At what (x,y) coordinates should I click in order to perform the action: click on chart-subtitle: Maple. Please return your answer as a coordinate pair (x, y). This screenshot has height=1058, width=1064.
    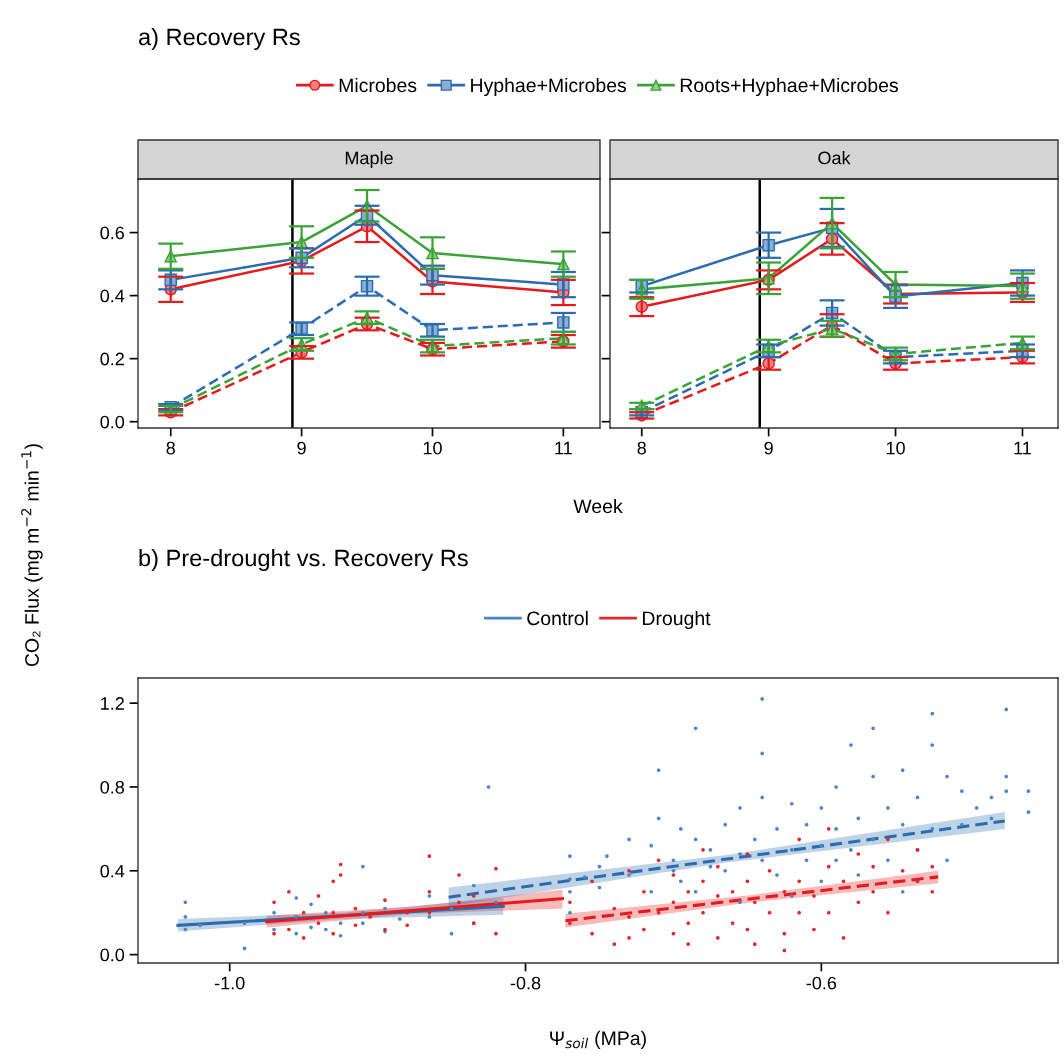
    Looking at the image, I should click on (369, 159).